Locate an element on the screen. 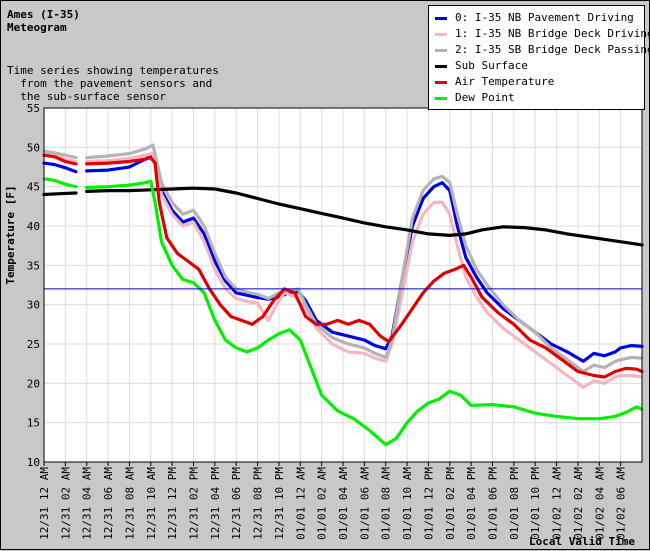 The image size is (650, 551). x-tick-label: 12/31 02 AM is located at coordinates (65, 503).